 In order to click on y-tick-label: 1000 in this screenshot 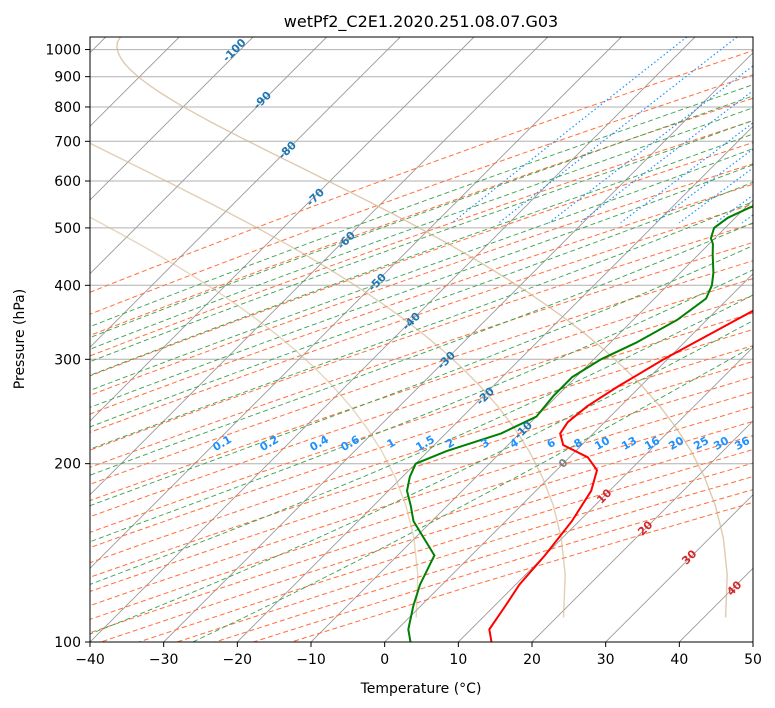, I will do `click(63, 51)`.